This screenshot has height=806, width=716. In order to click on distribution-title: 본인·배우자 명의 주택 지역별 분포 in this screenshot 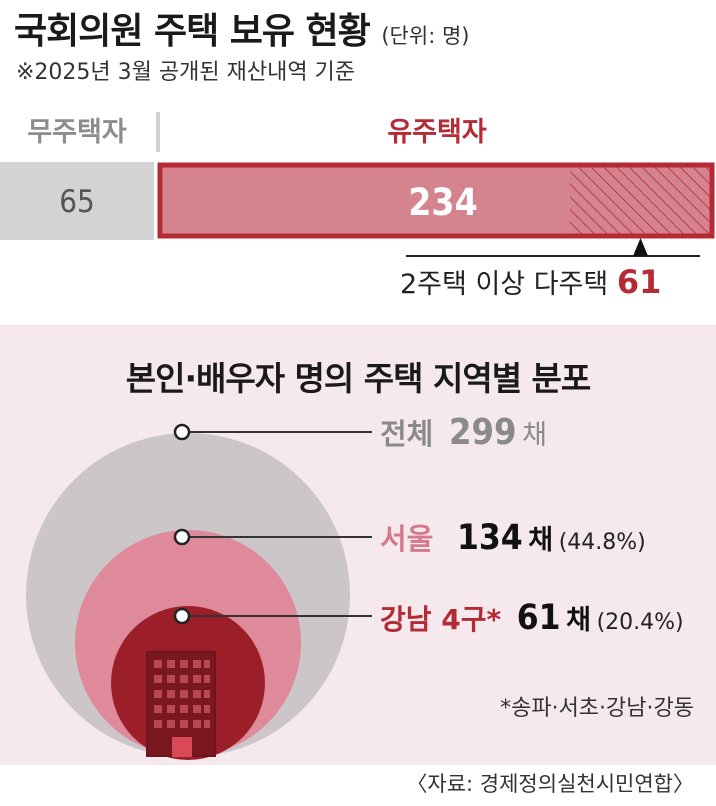, I will do `click(358, 378)`.